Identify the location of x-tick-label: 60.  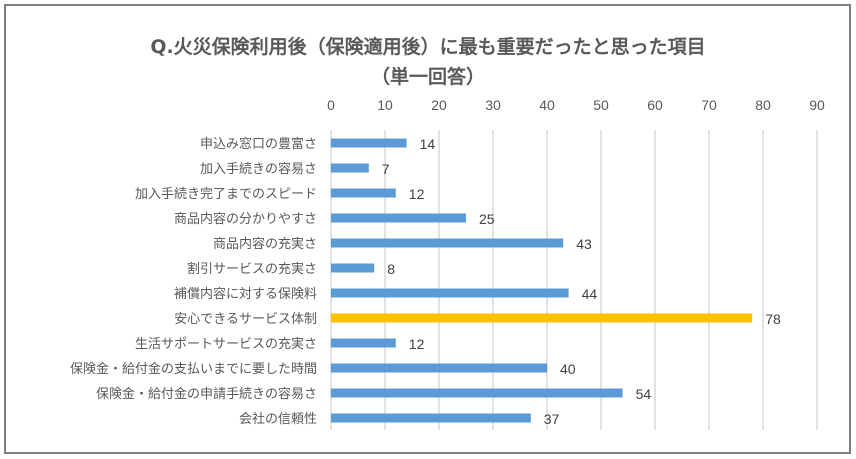
(655, 105).